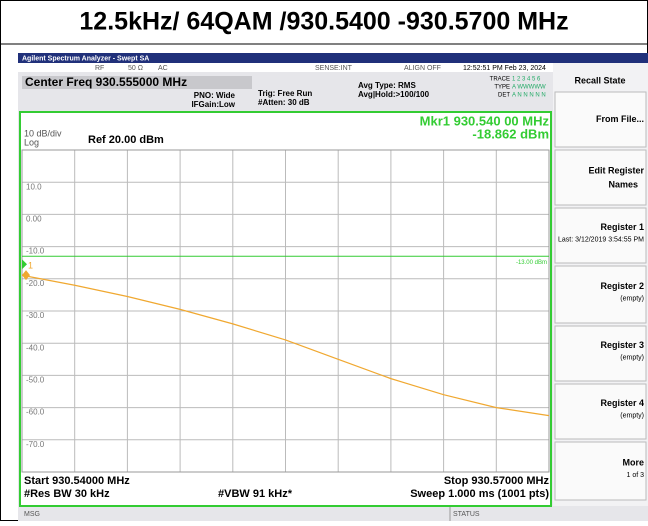 The image size is (648, 526). Describe the element at coordinates (35, 380) in the screenshot. I see `y-tick-label: -50.0` at that location.